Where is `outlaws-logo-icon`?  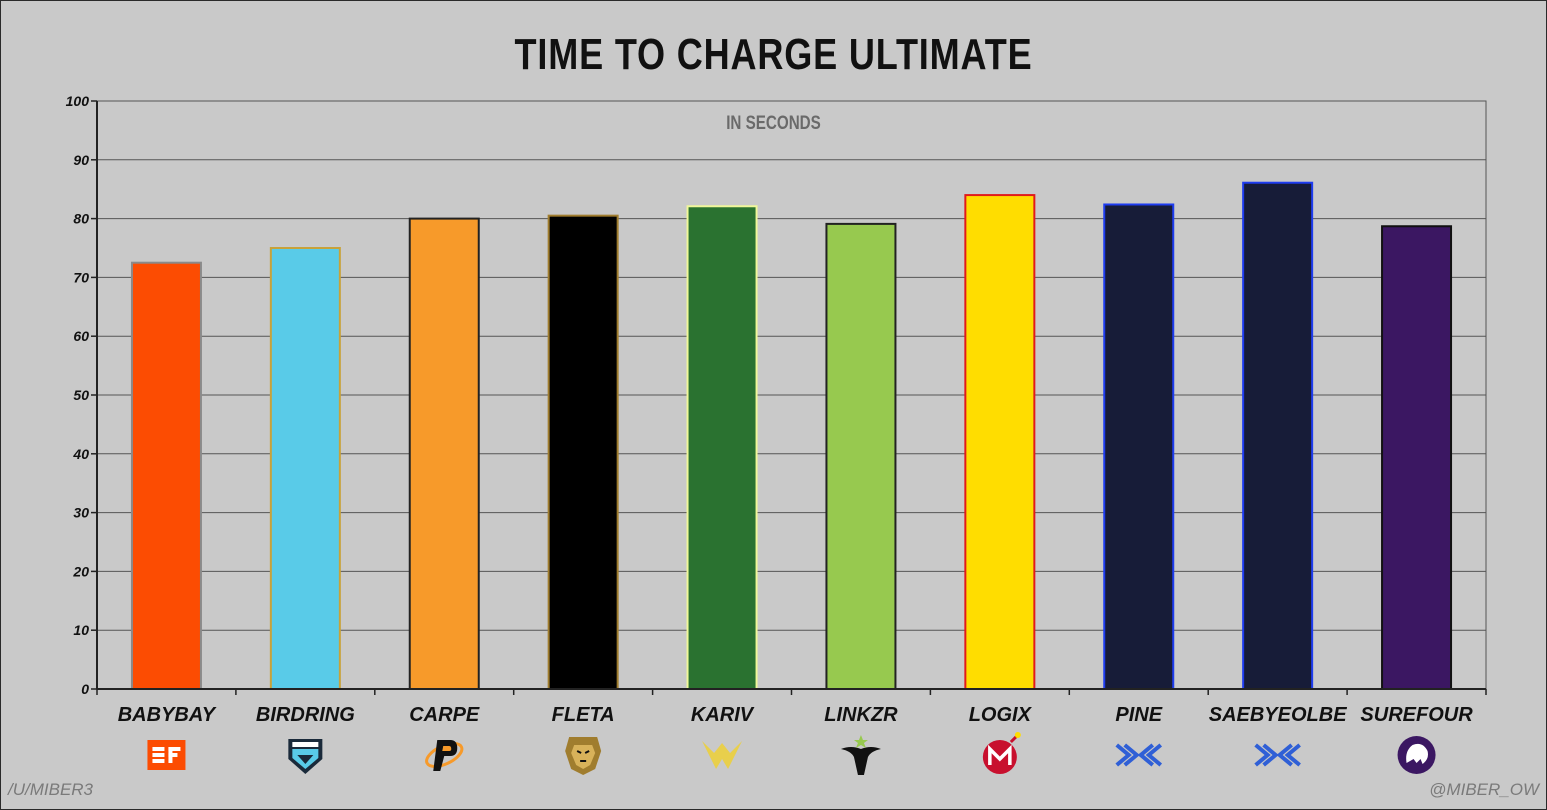 outlaws-logo-icon is located at coordinates (860, 755).